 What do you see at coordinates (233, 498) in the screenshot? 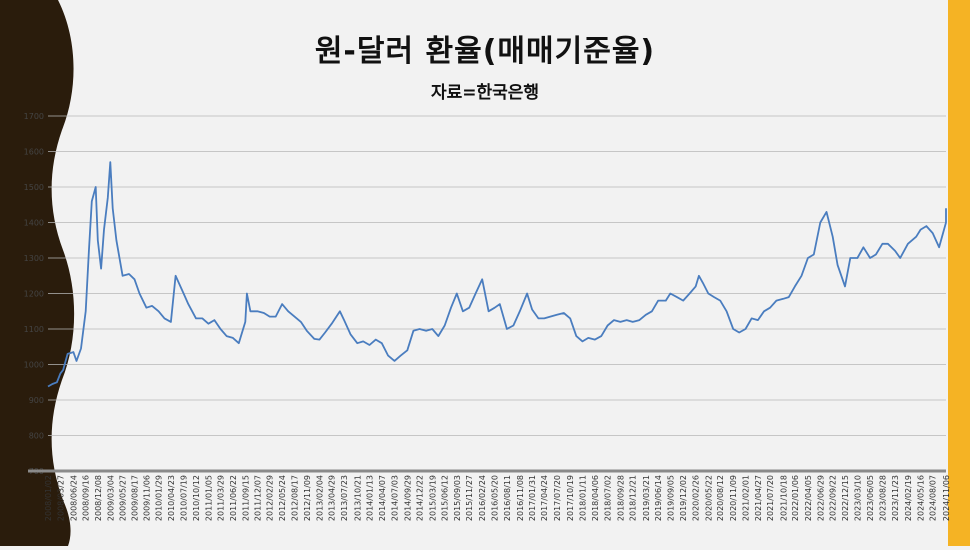
I see `x-tick-label: 2011/06/22` at bounding box center [233, 498].